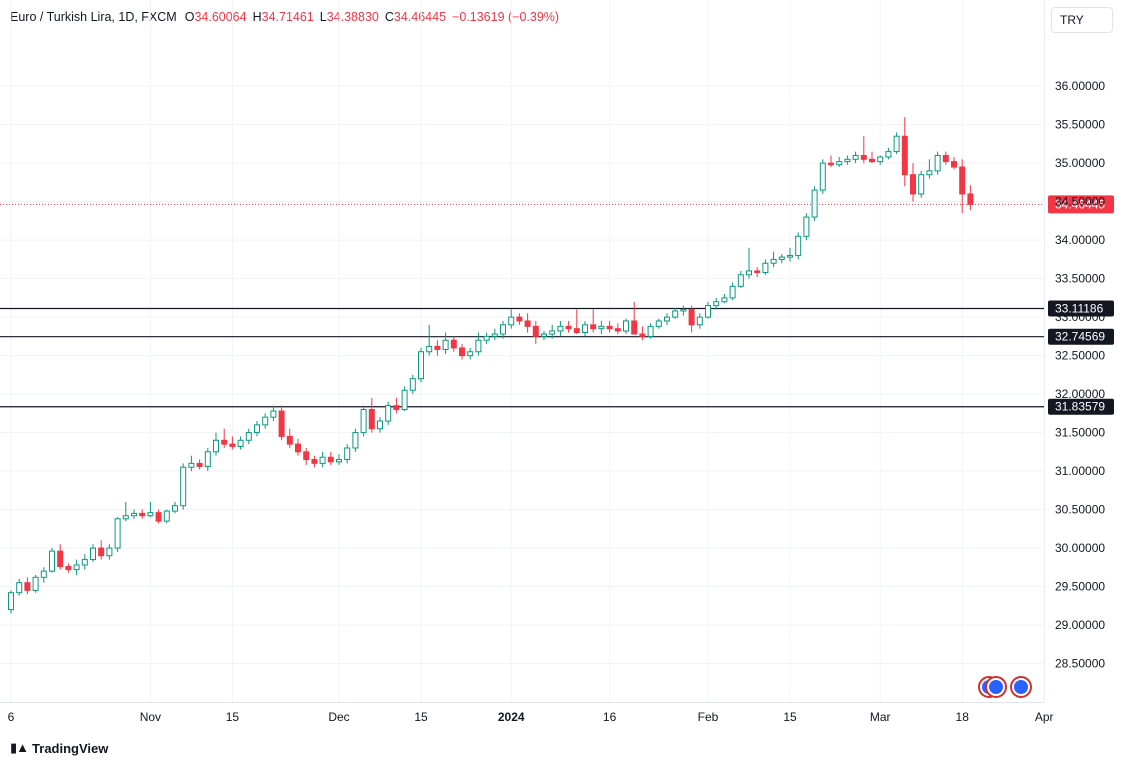 Image resolution: width=1128 pixels, height=767 pixels. I want to click on open-label: O, so click(189, 17).